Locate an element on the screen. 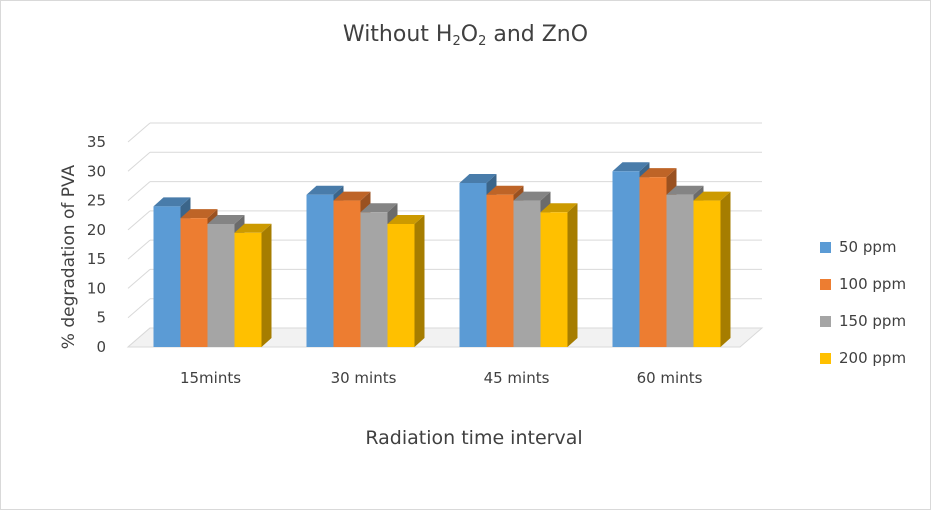 The height and width of the screenshot is (510, 931). chart-title-subscript-1: 2 is located at coordinates (456, 41).